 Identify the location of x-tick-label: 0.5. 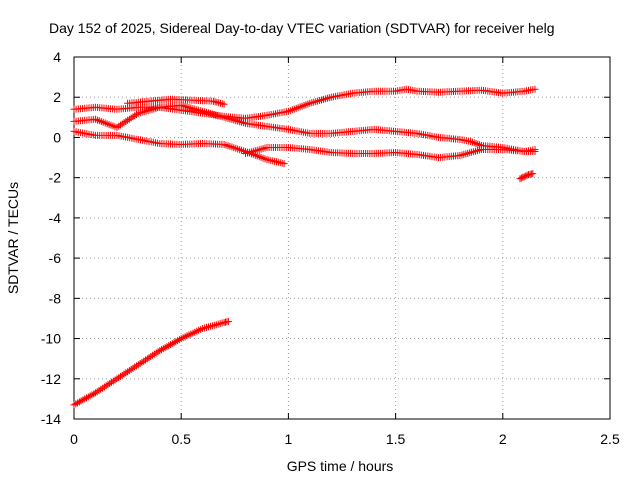
(181, 439).